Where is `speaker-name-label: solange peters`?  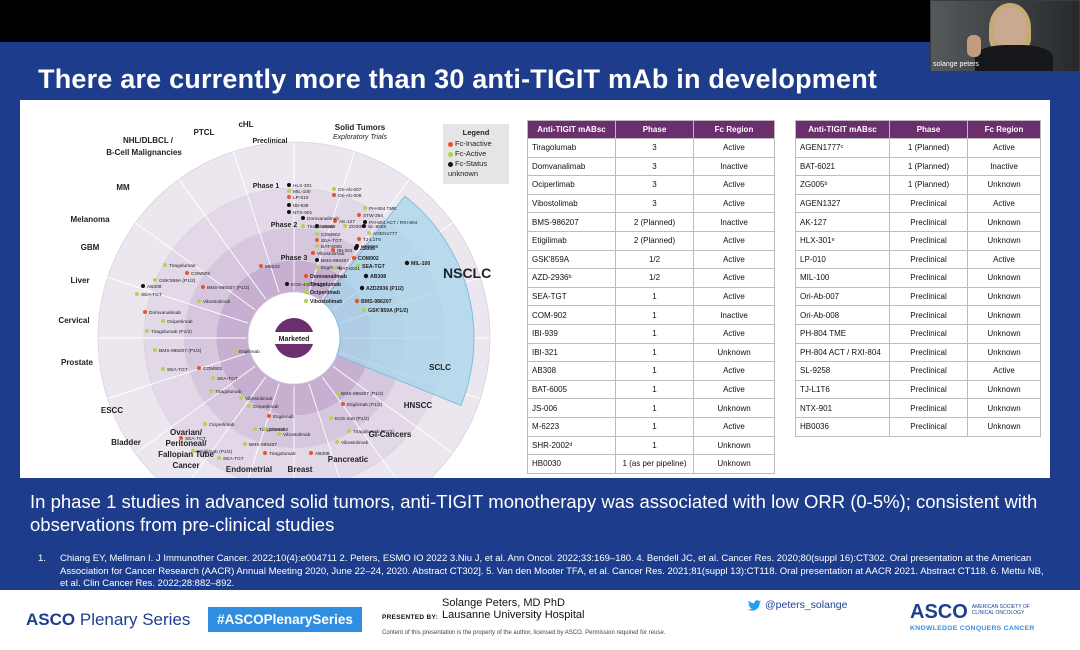
speaker-name-label: solange peters is located at coordinates (956, 64).